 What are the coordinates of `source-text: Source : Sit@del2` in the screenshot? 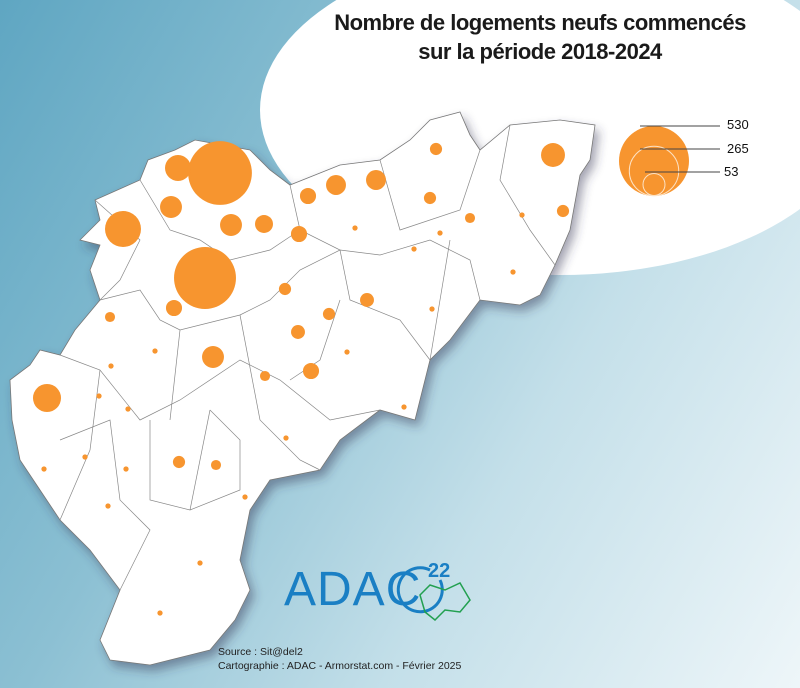 It's located at (260, 652).